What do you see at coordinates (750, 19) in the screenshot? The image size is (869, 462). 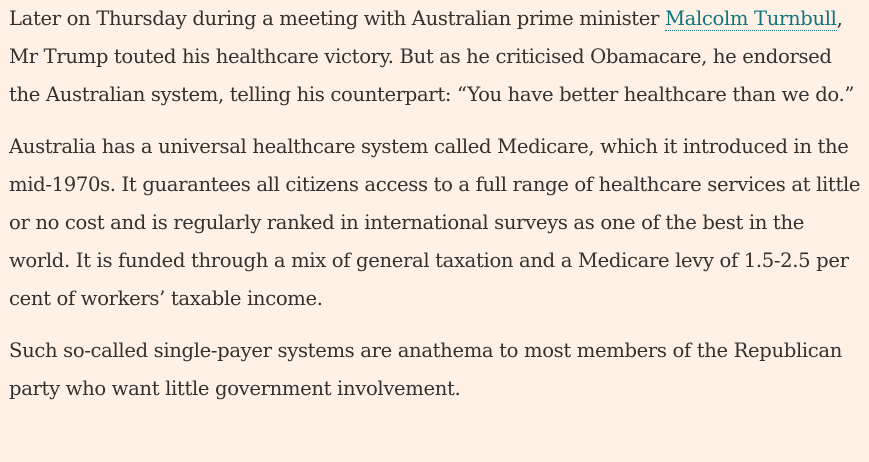 I see `malcolm-turnbull-link: Malcolm Turnbull` at bounding box center [750, 19].